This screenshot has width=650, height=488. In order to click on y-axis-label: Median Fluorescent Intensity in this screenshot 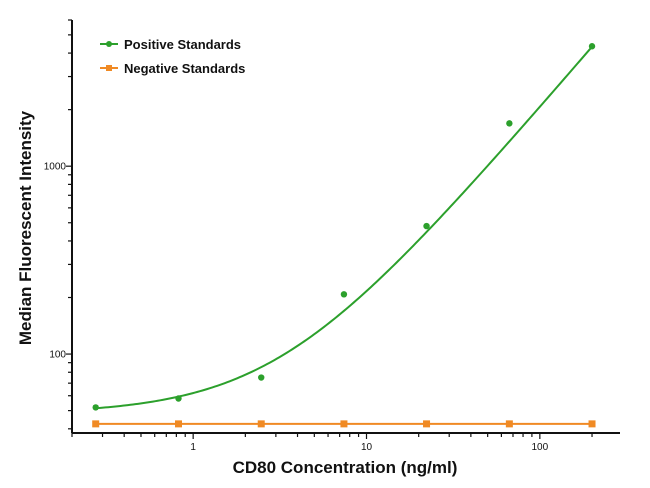, I will do `click(25, 227)`.